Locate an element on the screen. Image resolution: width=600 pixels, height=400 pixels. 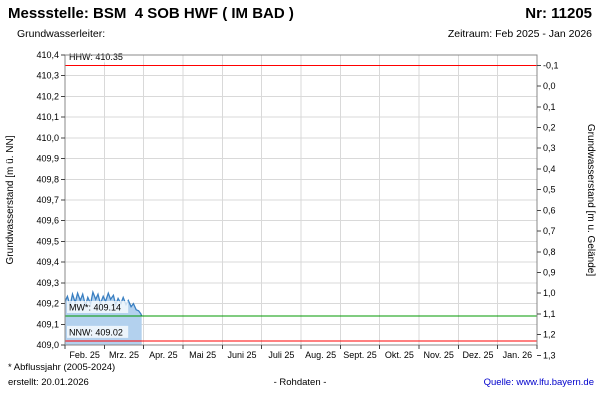
aquifer-label: Grundwasserleiter: is located at coordinates (61, 34).